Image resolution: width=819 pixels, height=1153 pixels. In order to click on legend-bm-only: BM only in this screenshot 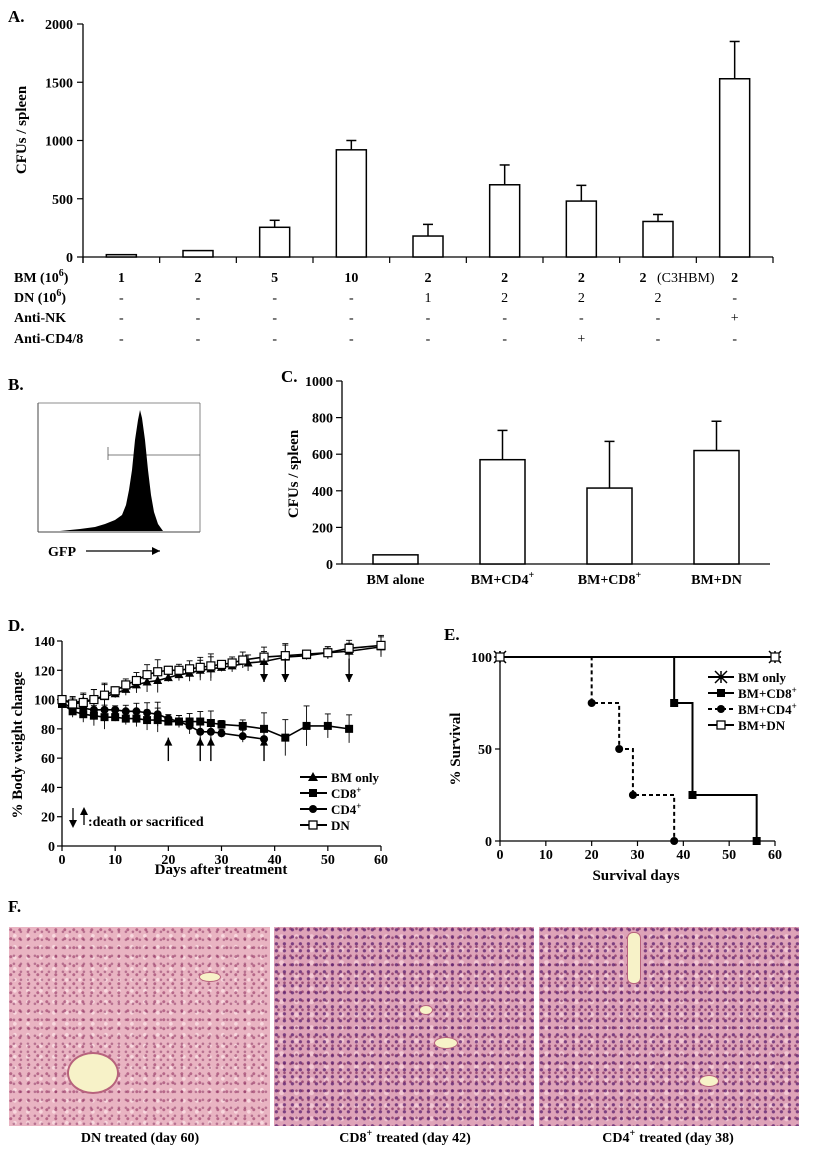, I will do `click(355, 777)`.